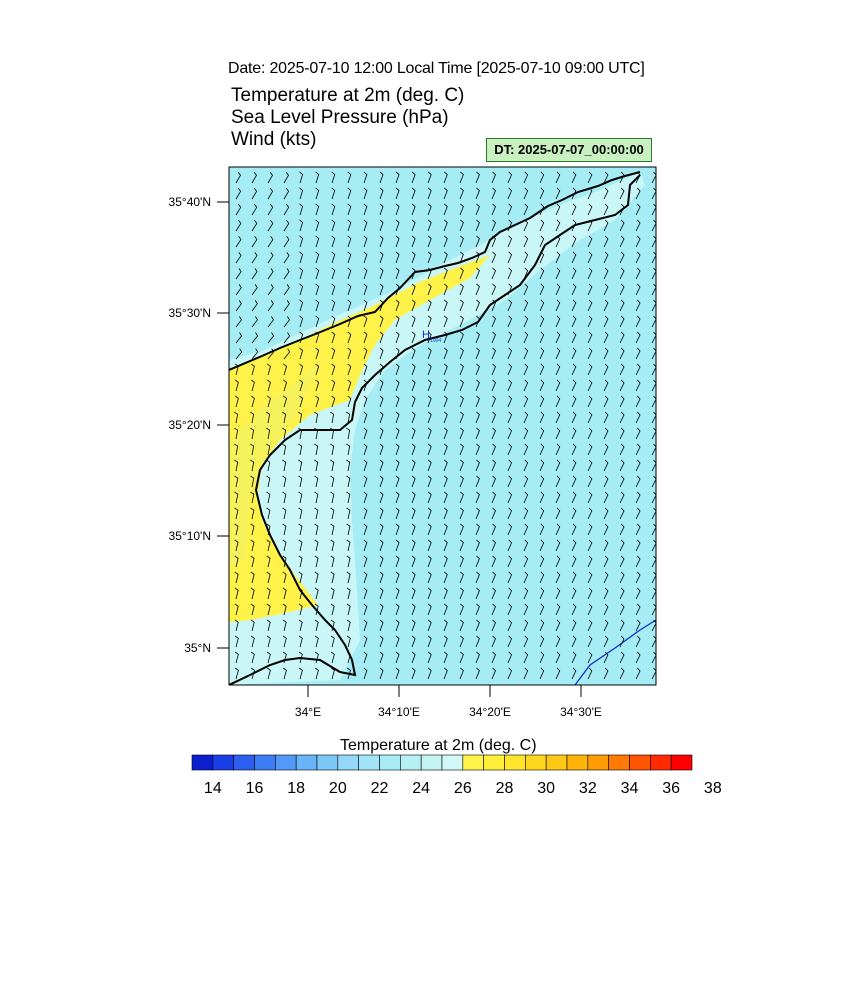 This screenshot has width=864, height=1008. Describe the element at coordinates (615, 652) in the screenshot. I see `isobar-line` at that location.